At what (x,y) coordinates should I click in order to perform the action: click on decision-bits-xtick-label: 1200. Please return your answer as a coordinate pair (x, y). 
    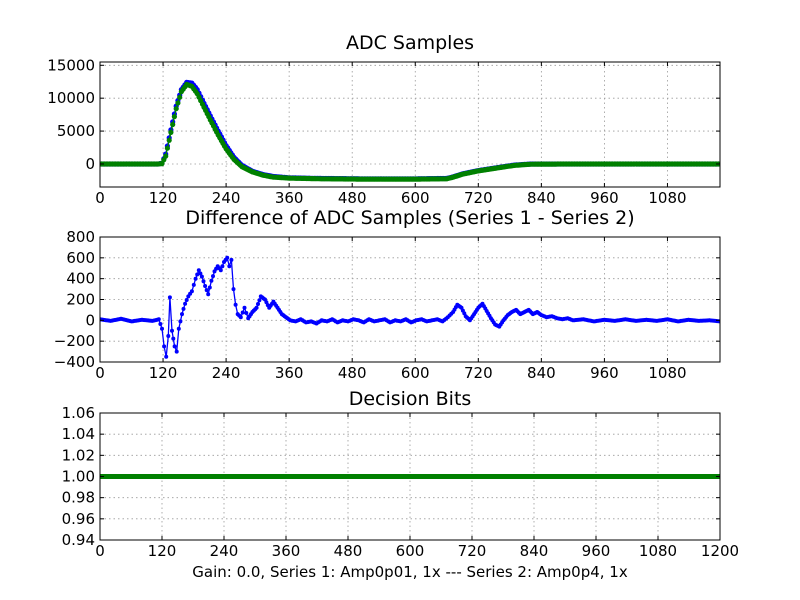
    Looking at the image, I should click on (720, 551).